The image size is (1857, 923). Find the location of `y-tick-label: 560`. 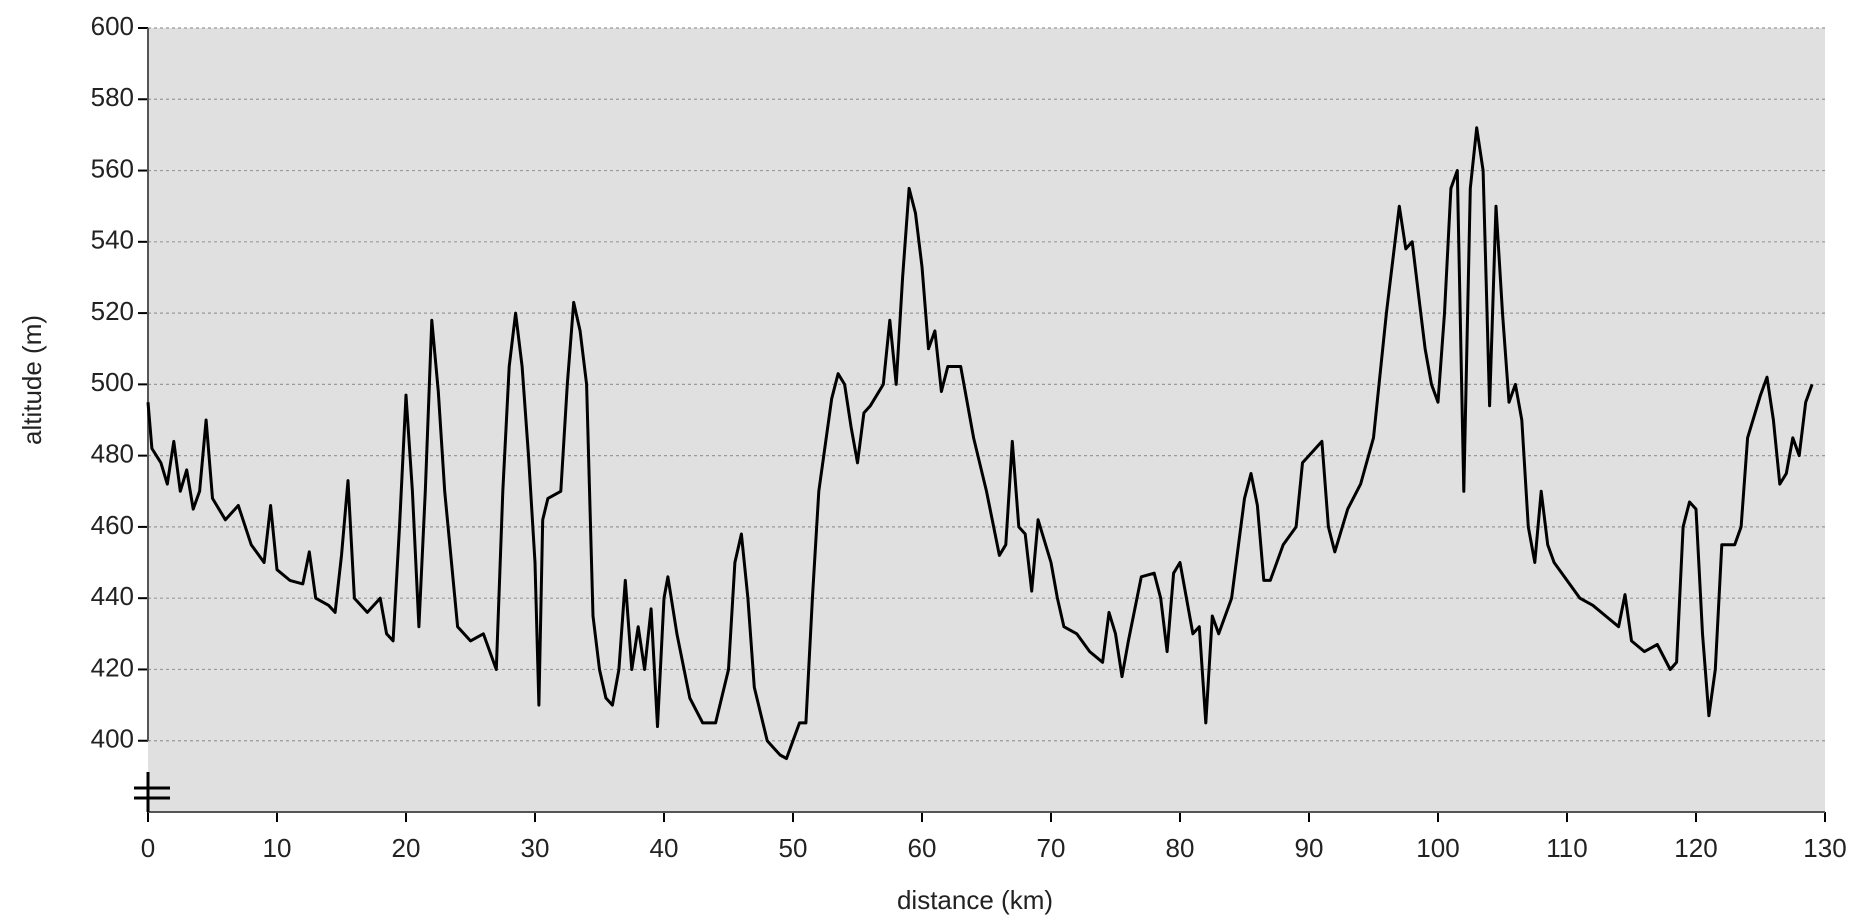

y-tick-label: 560 is located at coordinates (112, 168).